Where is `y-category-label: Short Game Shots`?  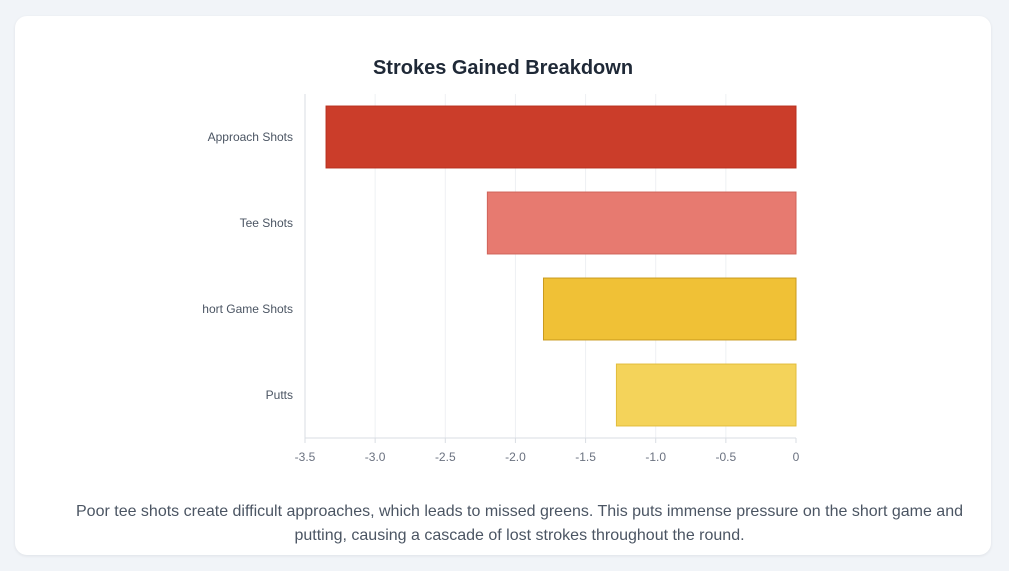 y-category-label: Short Game Shots is located at coordinates (243, 309).